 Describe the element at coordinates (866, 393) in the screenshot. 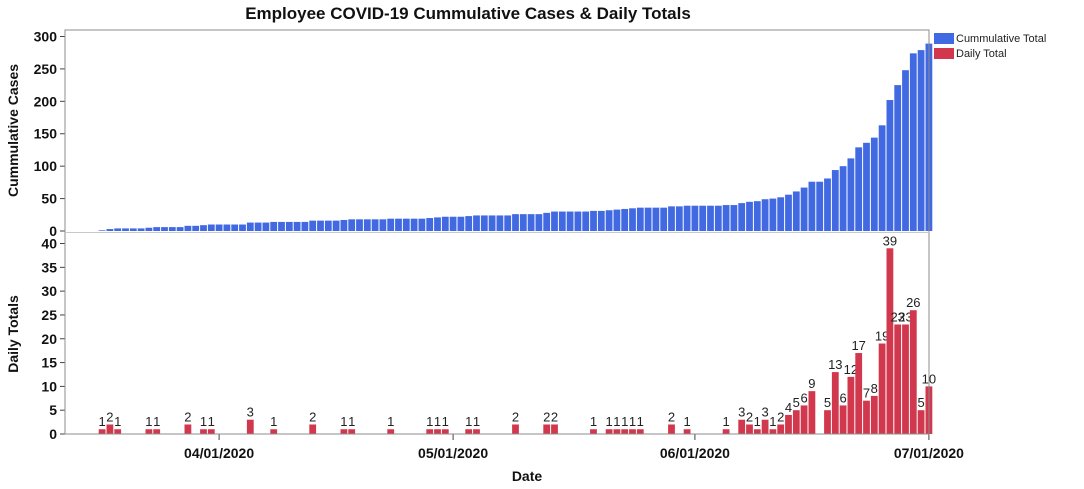

I see `daily-data-label: 7` at that location.